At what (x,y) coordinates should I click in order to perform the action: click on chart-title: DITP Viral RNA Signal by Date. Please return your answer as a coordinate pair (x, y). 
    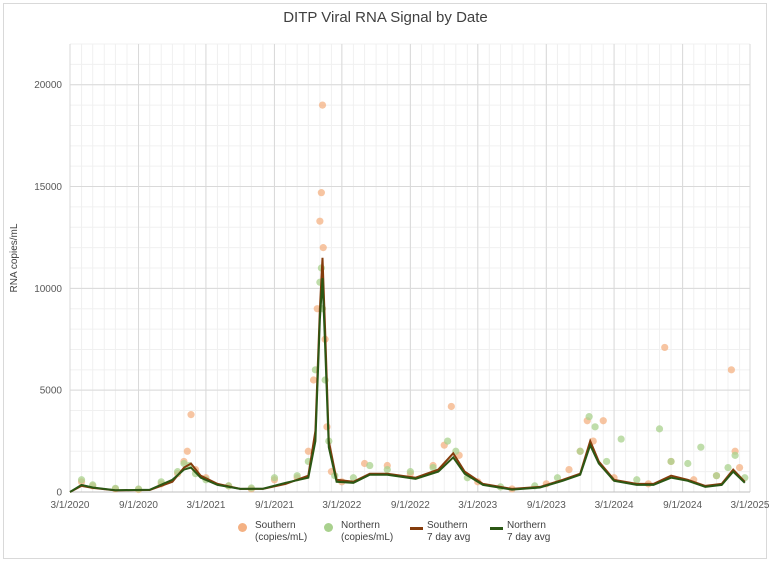
    Looking at the image, I should click on (385, 17).